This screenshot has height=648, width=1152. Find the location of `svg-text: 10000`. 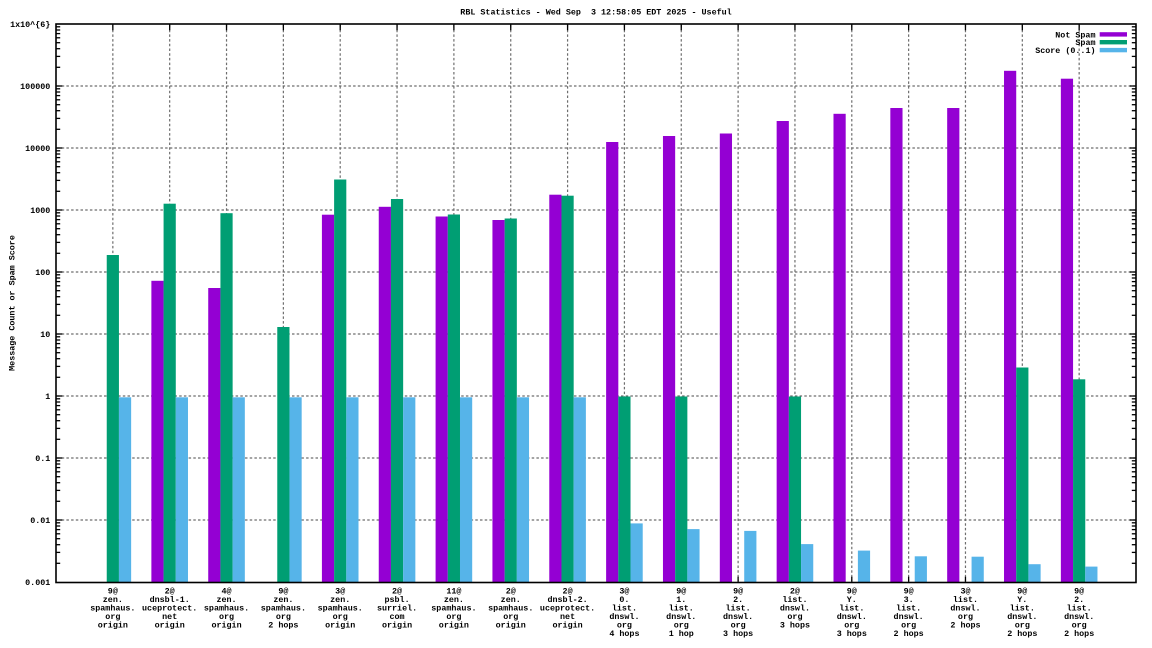

svg-text: 10000 is located at coordinates (37, 149).